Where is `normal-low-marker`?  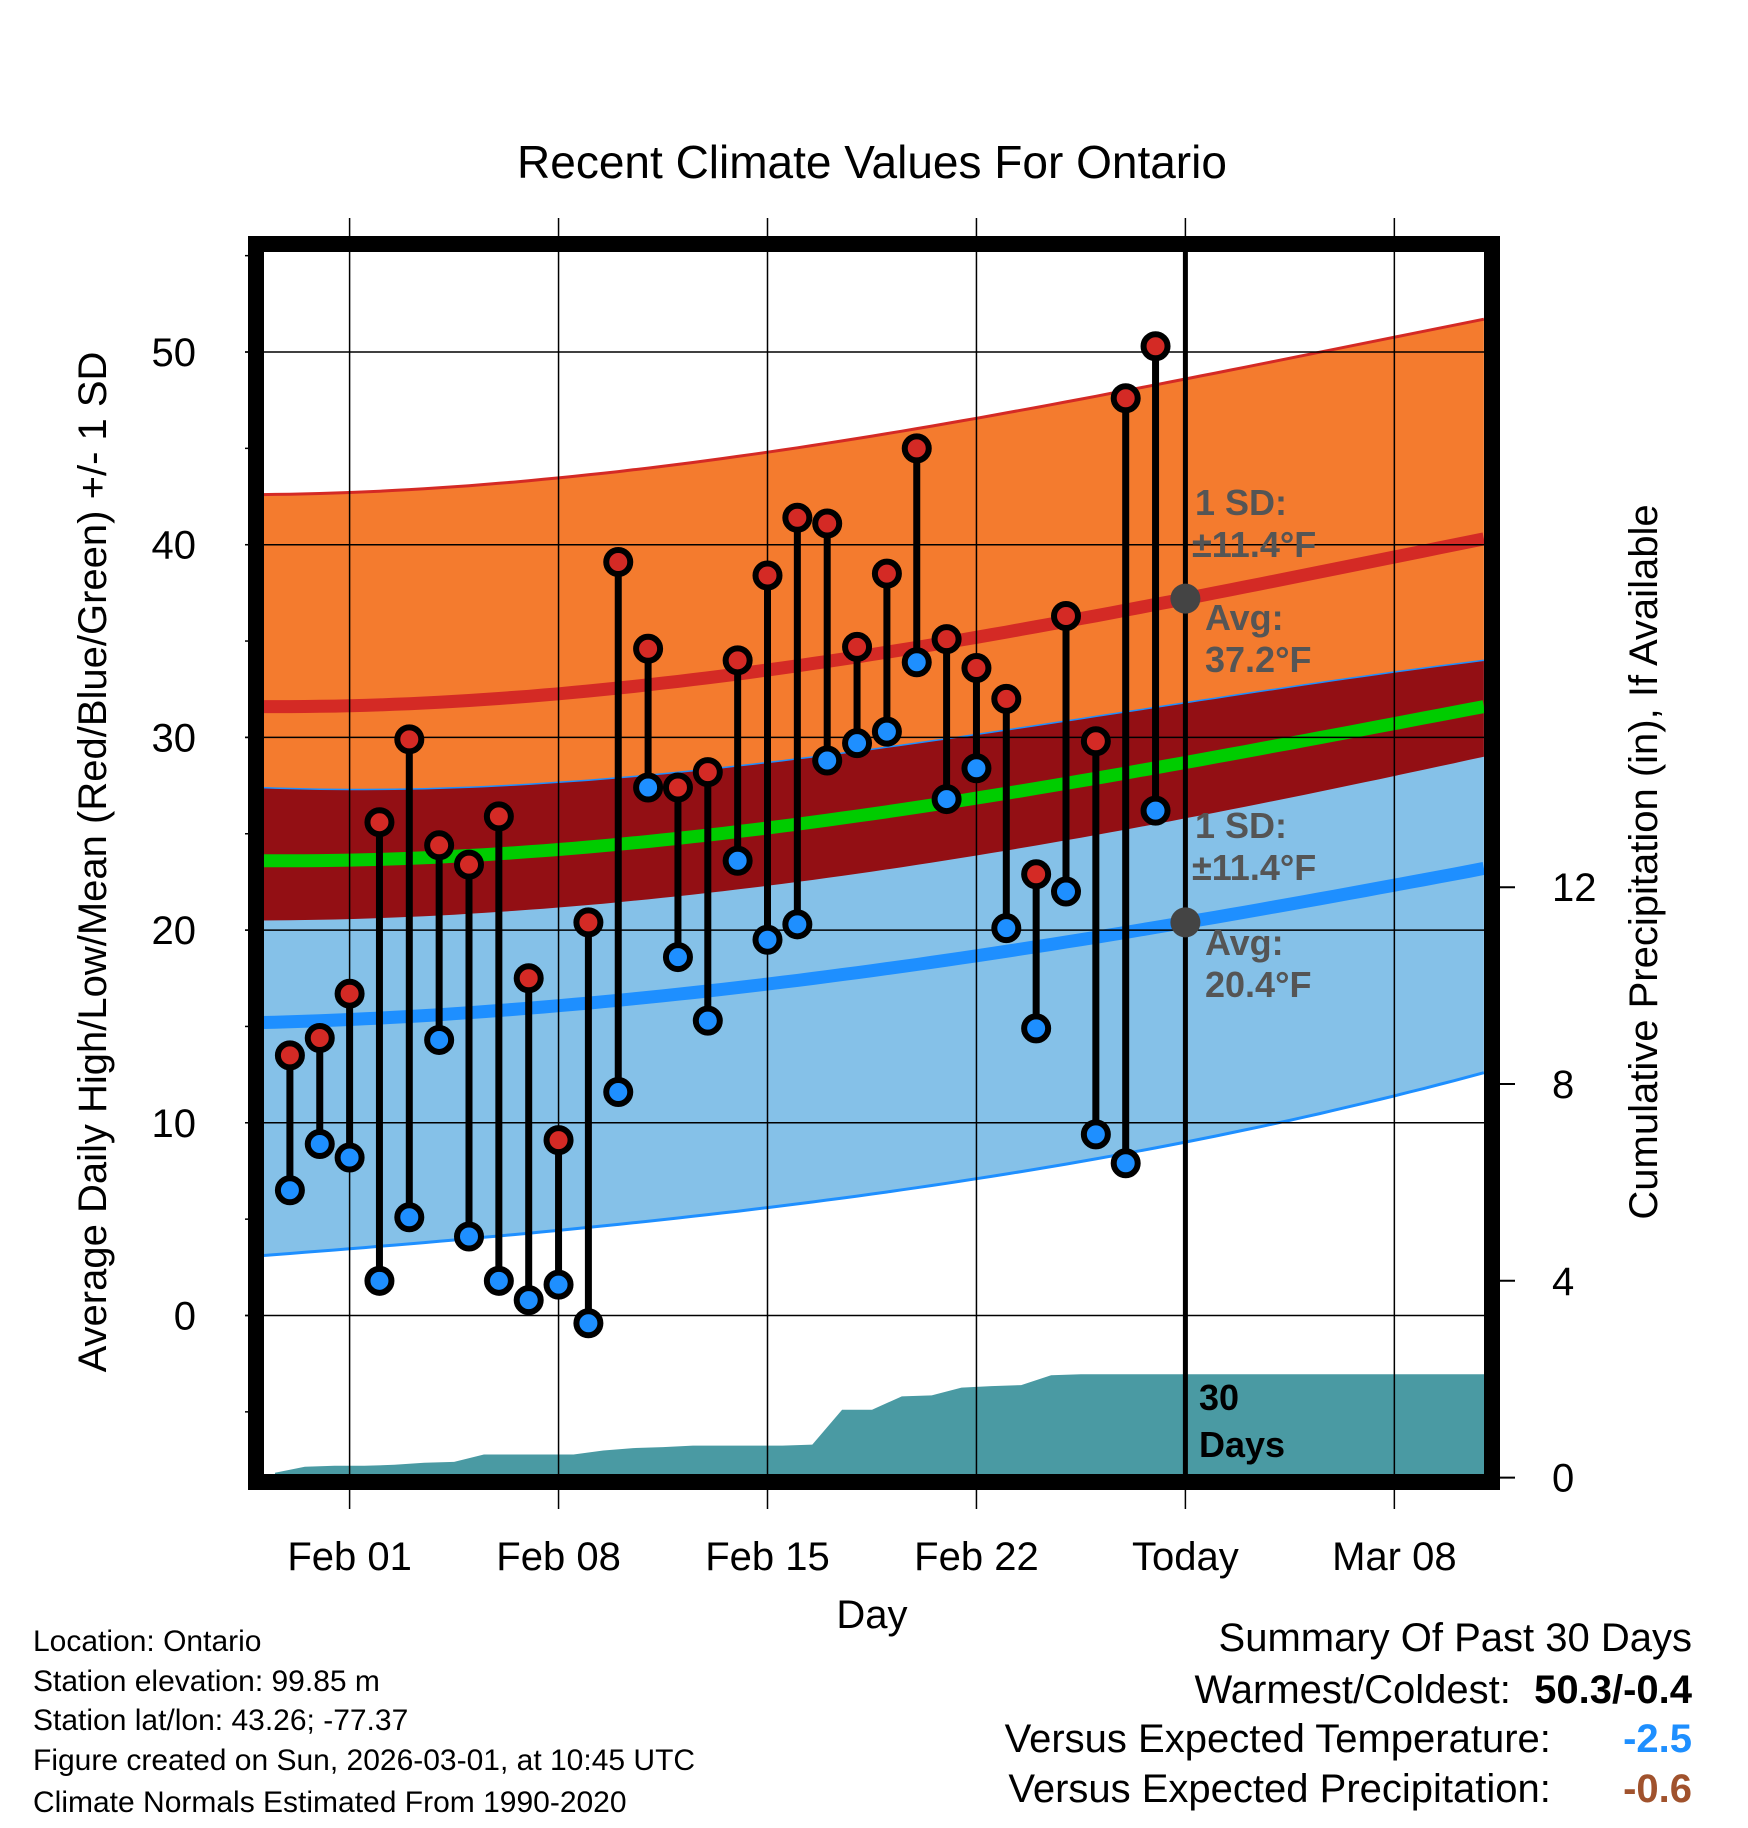
normal-low-marker is located at coordinates (1185, 922).